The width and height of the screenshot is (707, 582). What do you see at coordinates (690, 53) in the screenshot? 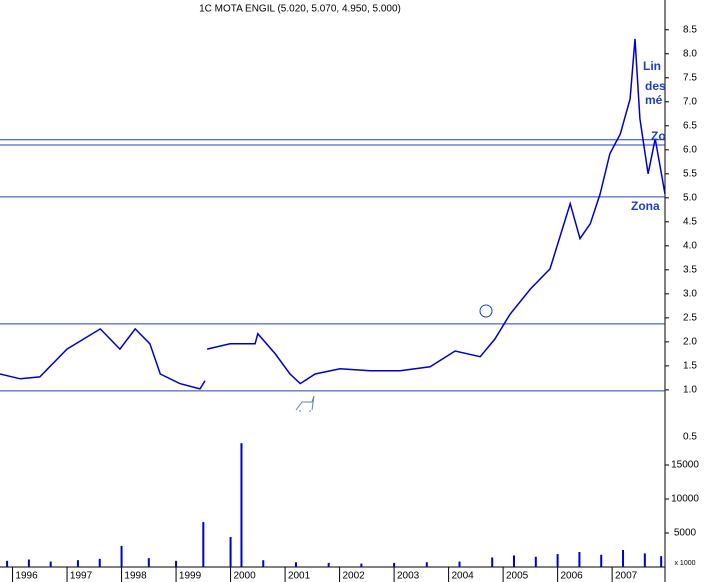
I see `y-tick-label: 8.0` at bounding box center [690, 53].